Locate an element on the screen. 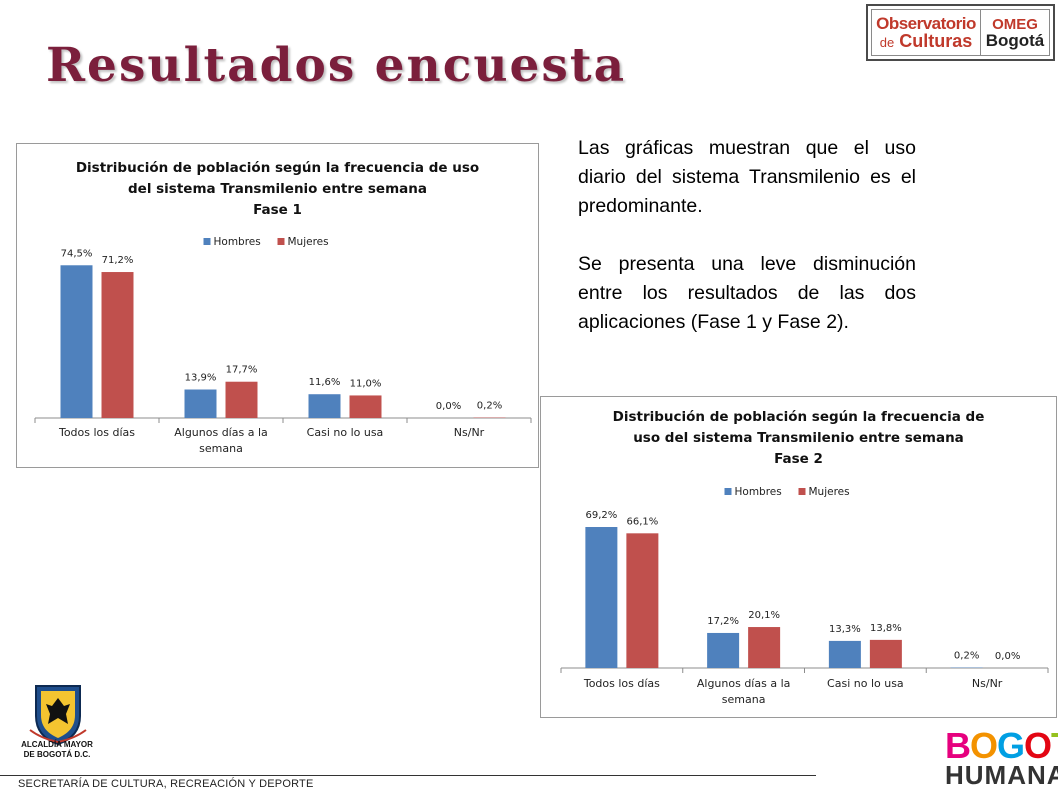 The width and height of the screenshot is (1058, 793). observatorio-culturas-logo: Observatorio de Culturas OMEG Bogotá is located at coordinates (960, 32).